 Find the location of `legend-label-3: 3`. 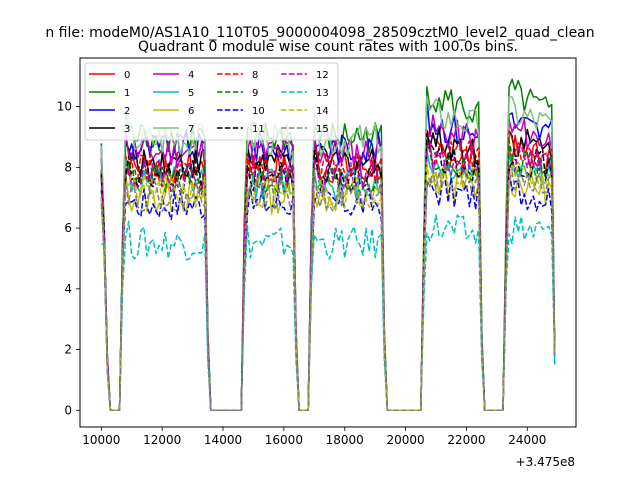

legend-label-3: 3 is located at coordinates (127, 129).